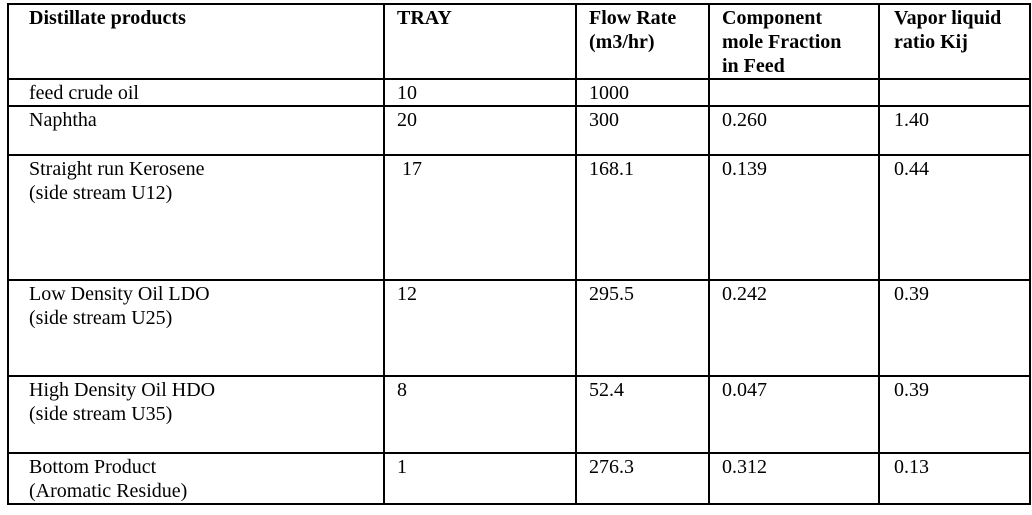  I want to click on cell-product: Naphtha, so click(196, 130).